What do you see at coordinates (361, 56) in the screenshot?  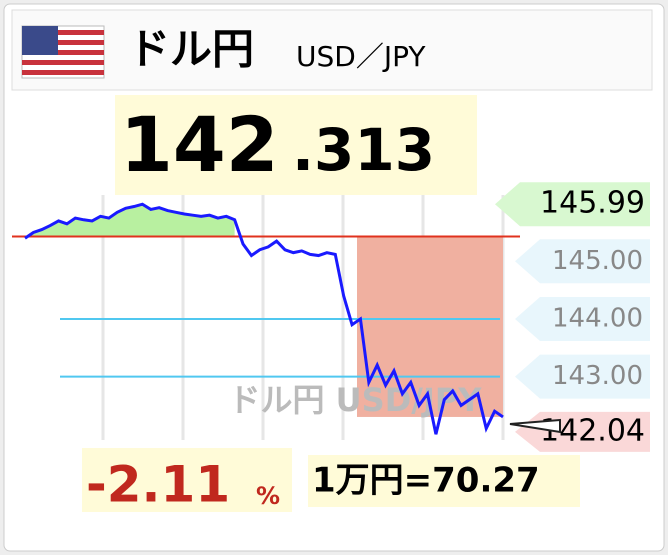 I see `pair: USD／JPY` at bounding box center [361, 56].